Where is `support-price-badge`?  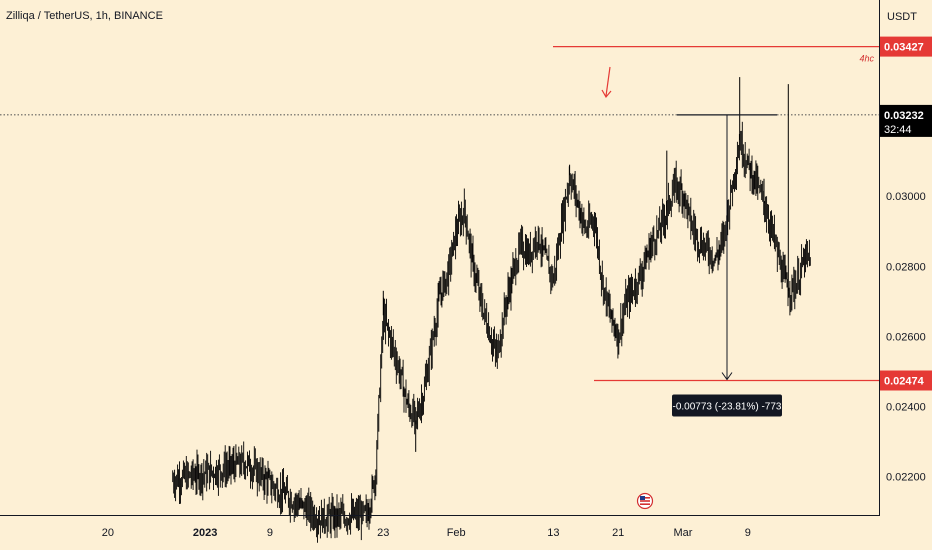
support-price-badge is located at coordinates (906, 380).